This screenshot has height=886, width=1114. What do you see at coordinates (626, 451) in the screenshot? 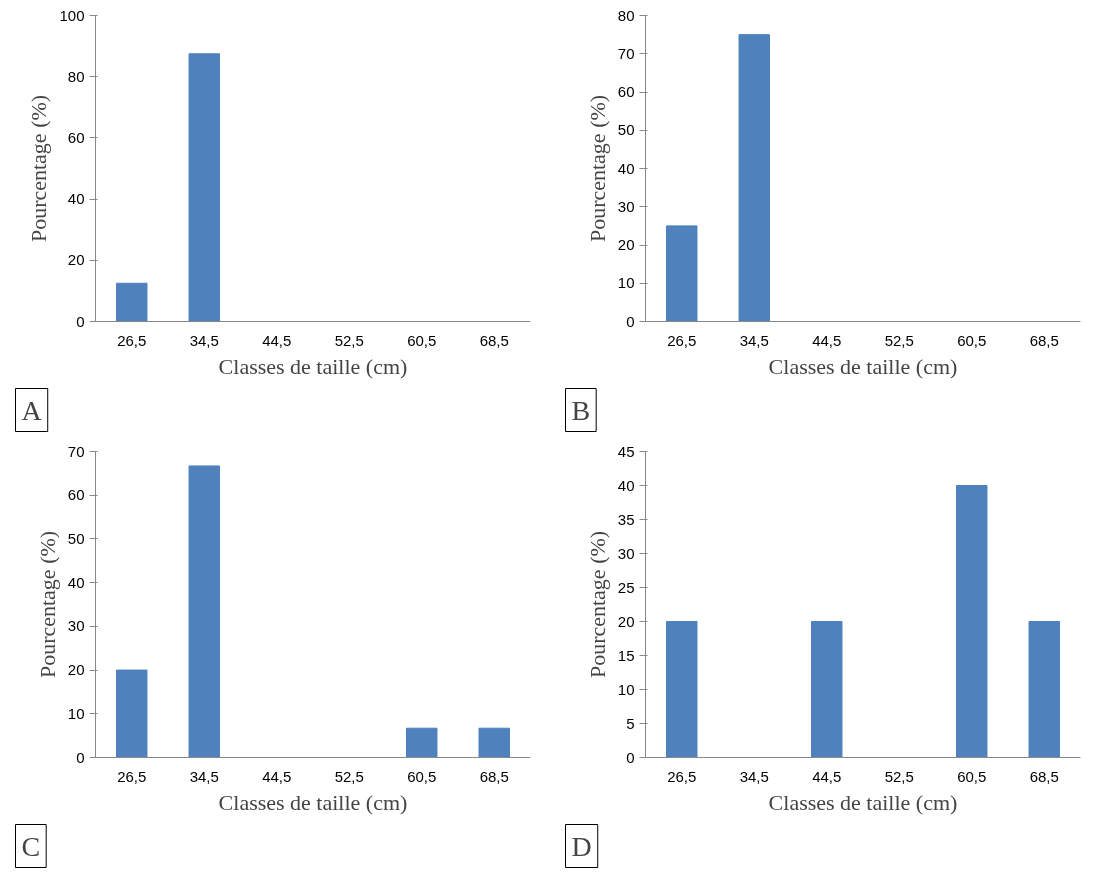
I see `y-tick-label: 45` at bounding box center [626, 451].